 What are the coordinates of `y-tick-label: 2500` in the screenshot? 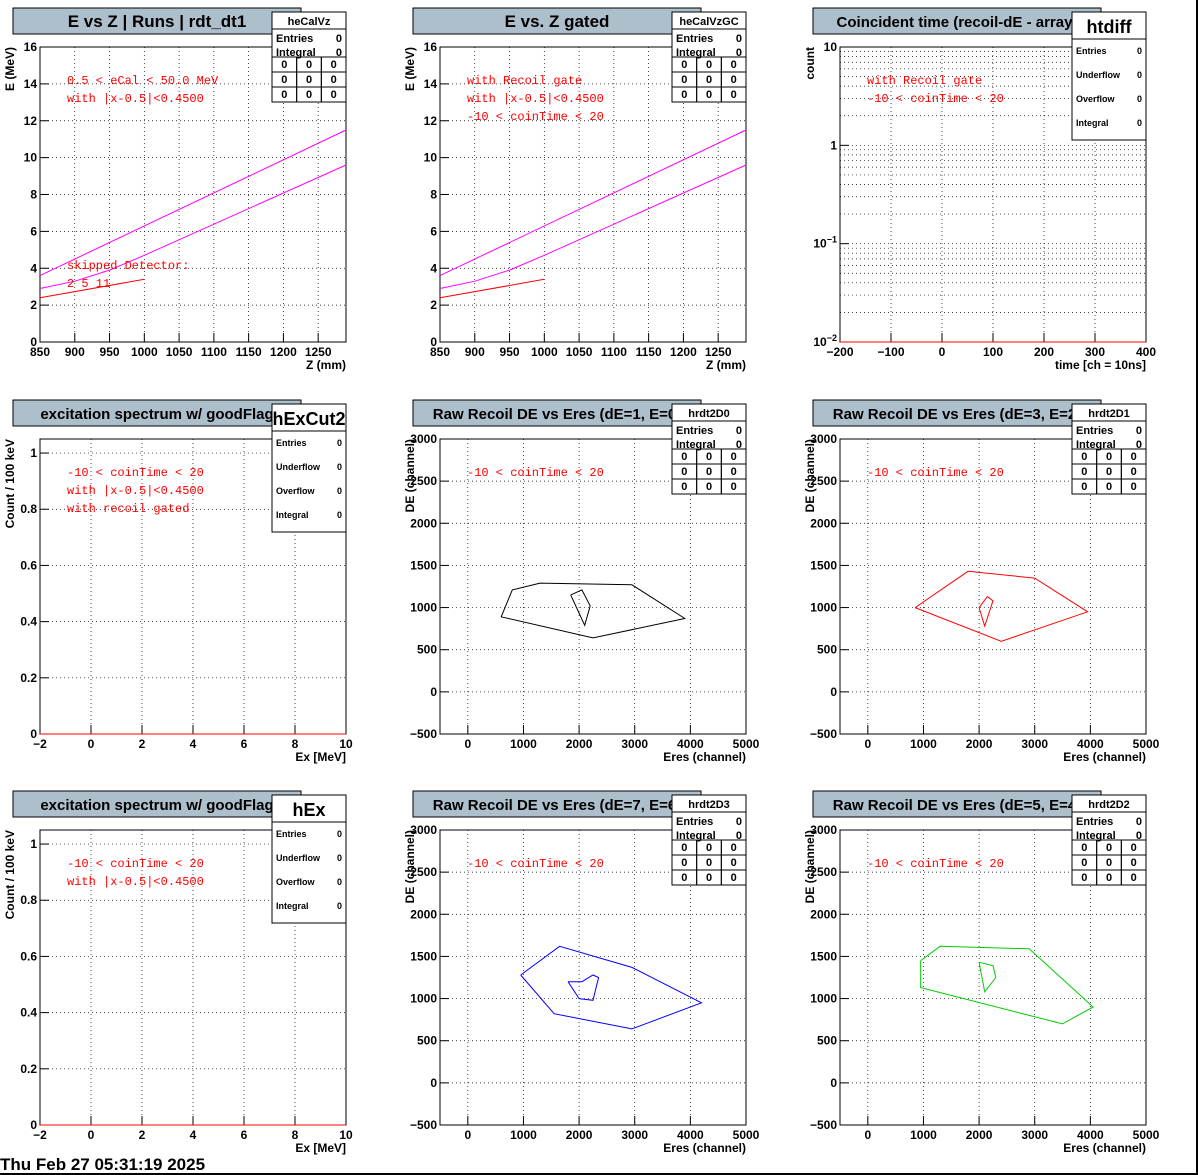 It's located at (423, 481).